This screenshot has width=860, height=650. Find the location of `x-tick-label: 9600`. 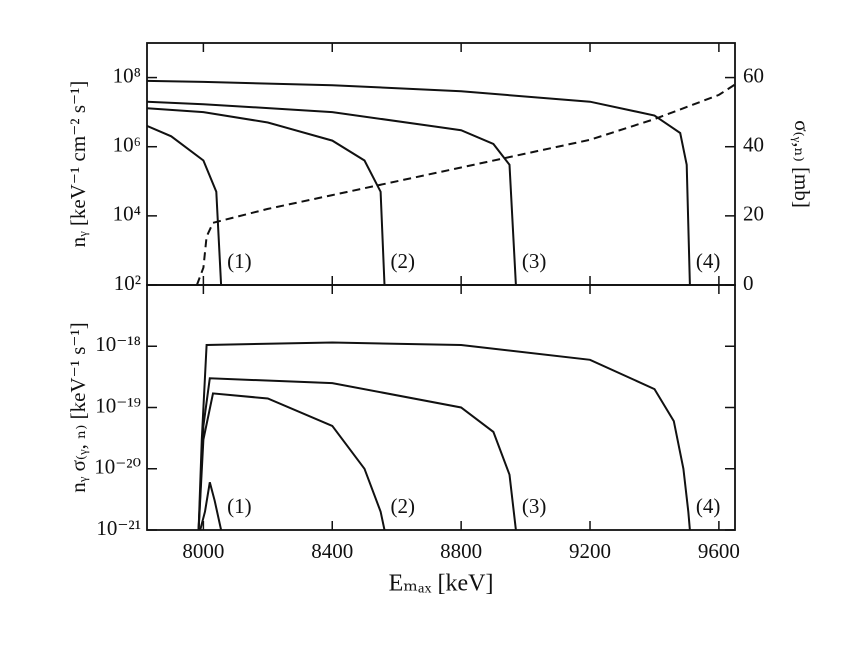

x-tick-label: 9600 is located at coordinates (719, 551).